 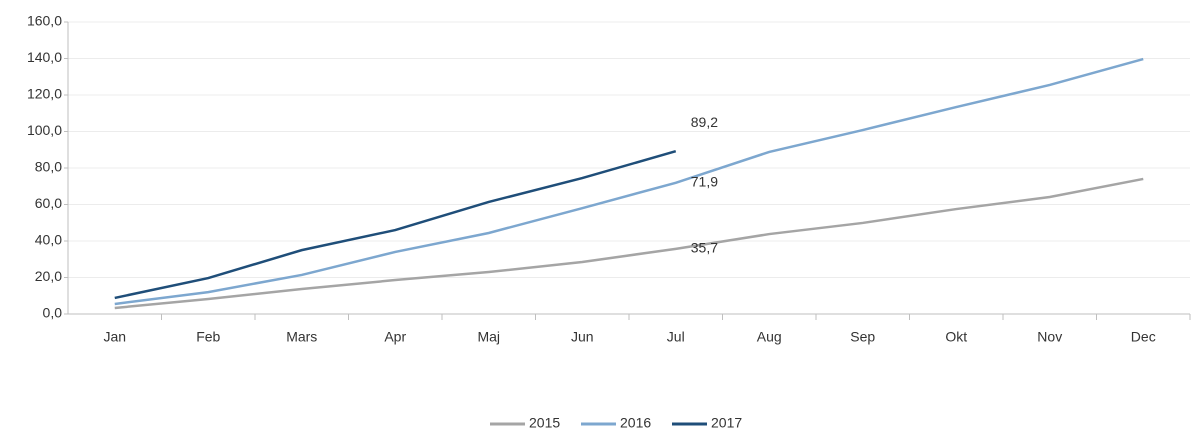 What do you see at coordinates (44, 21) in the screenshot?
I see `y-tick-label: 160,0` at bounding box center [44, 21].